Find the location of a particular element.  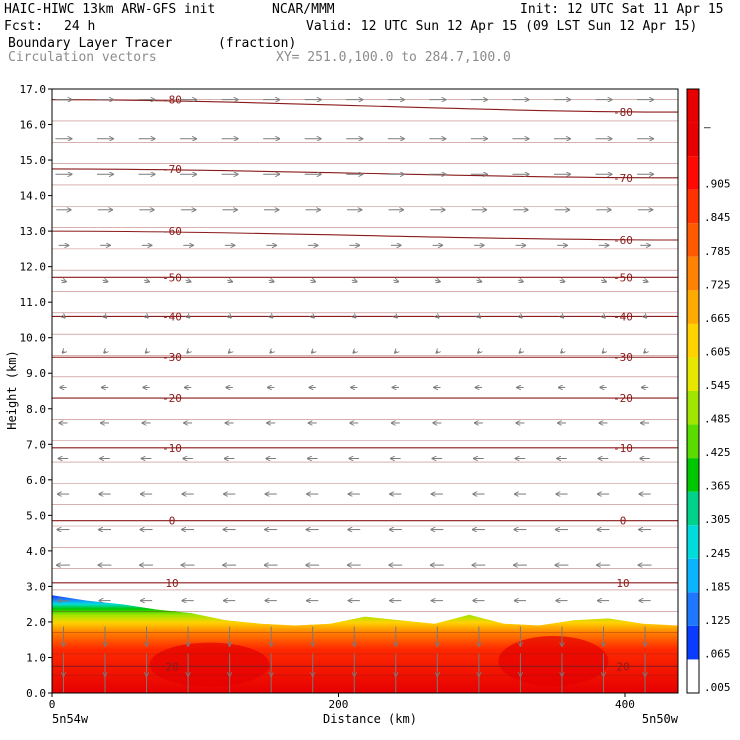

y-tick-label: 14.0 is located at coordinates (33, 196).